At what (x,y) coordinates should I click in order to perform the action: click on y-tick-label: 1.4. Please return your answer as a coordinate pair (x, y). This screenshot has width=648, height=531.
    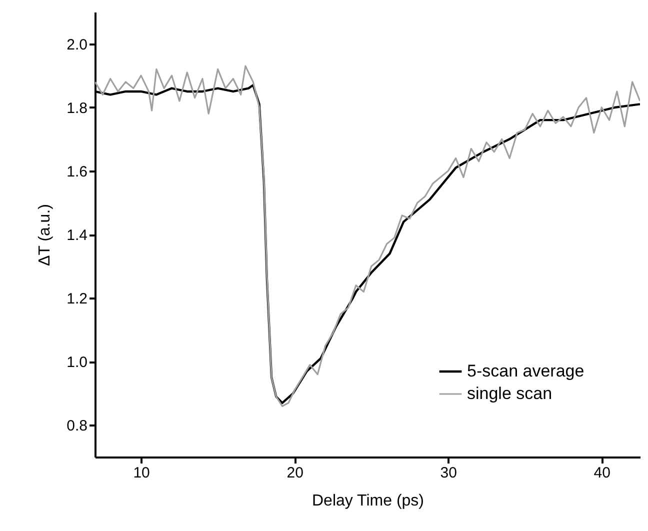
    Looking at the image, I should click on (77, 235).